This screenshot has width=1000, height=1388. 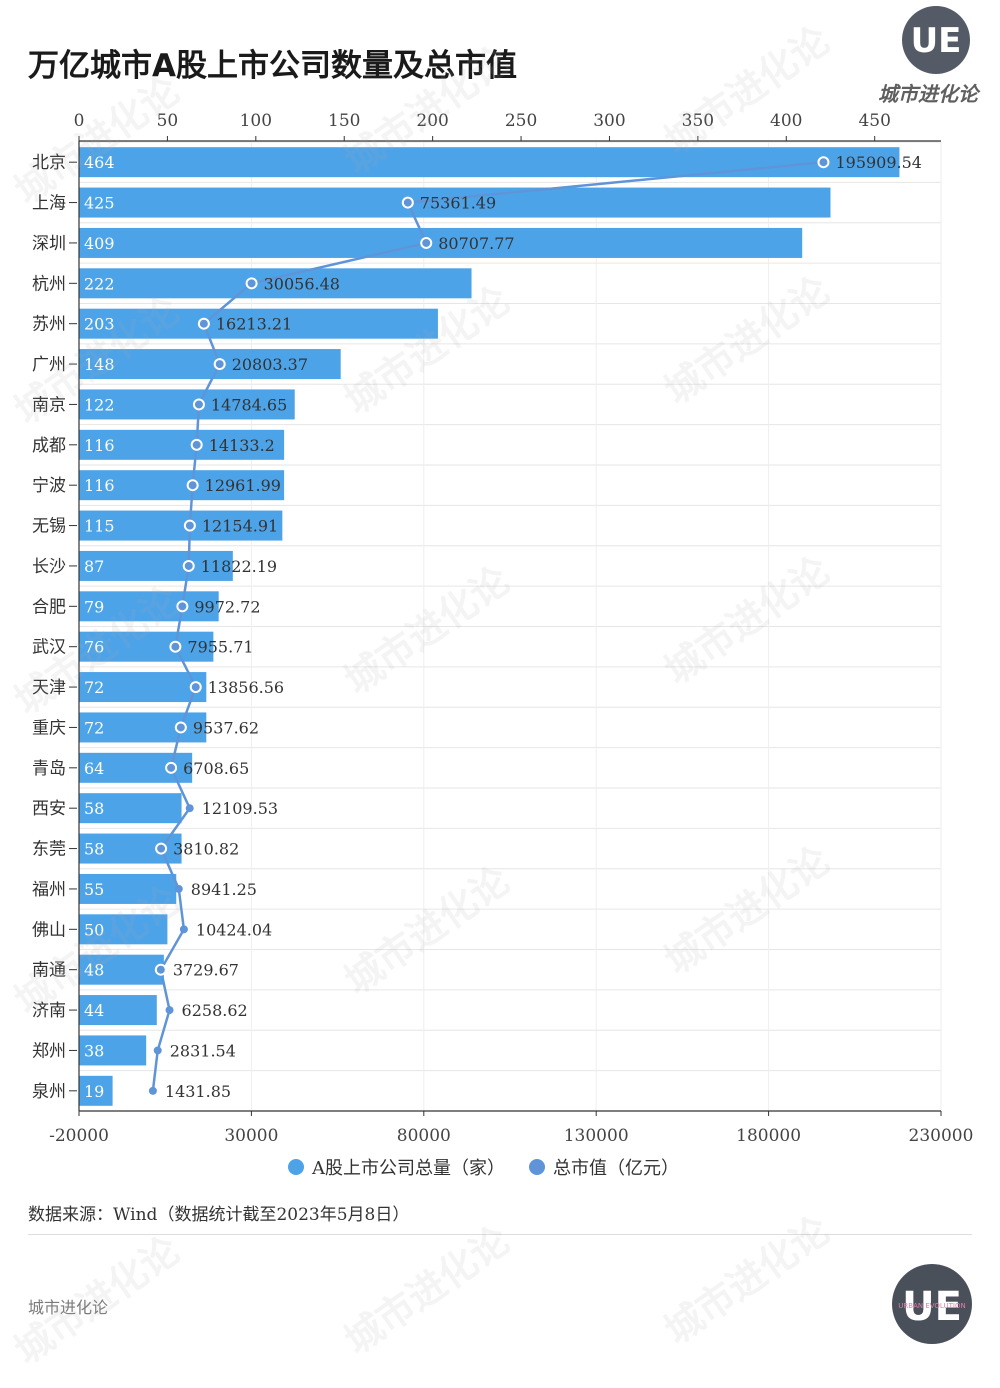 I want to click on legend: A股上市公司总量（家） 总市值（亿元）, so click(x=495, y=1167).